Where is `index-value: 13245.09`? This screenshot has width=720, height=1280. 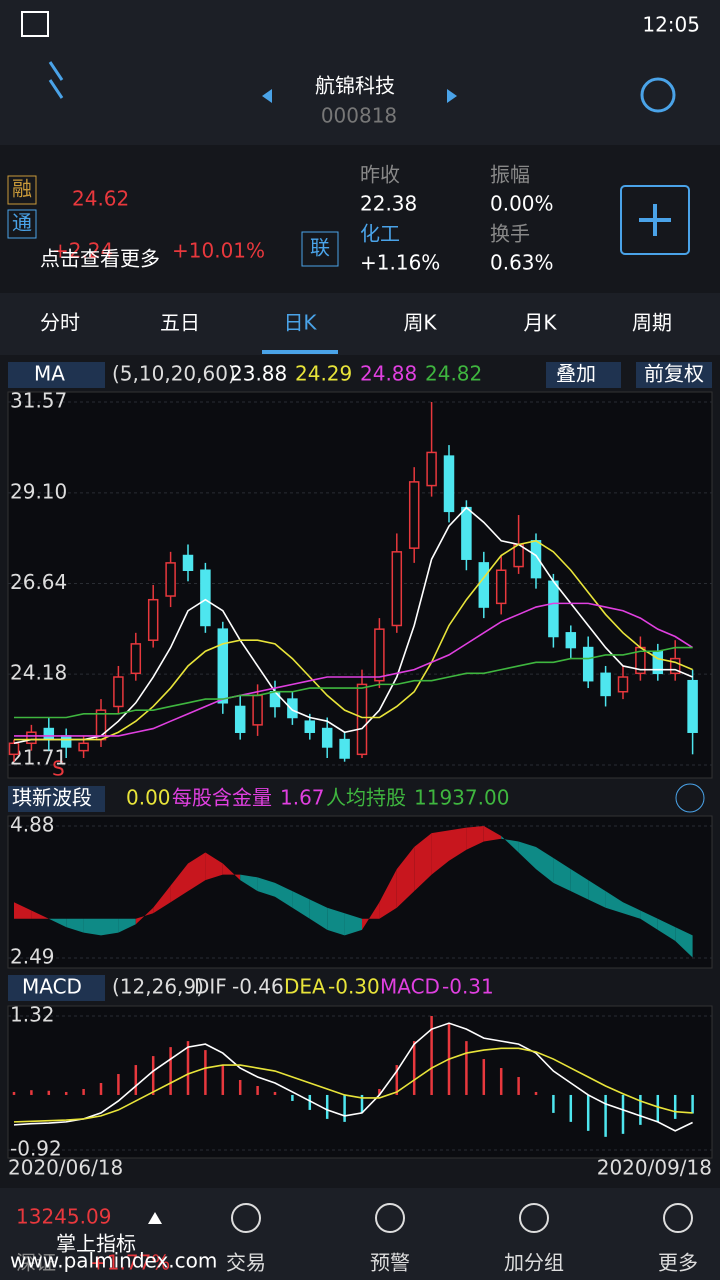 index-value: 13245.09 is located at coordinates (63, 1217).